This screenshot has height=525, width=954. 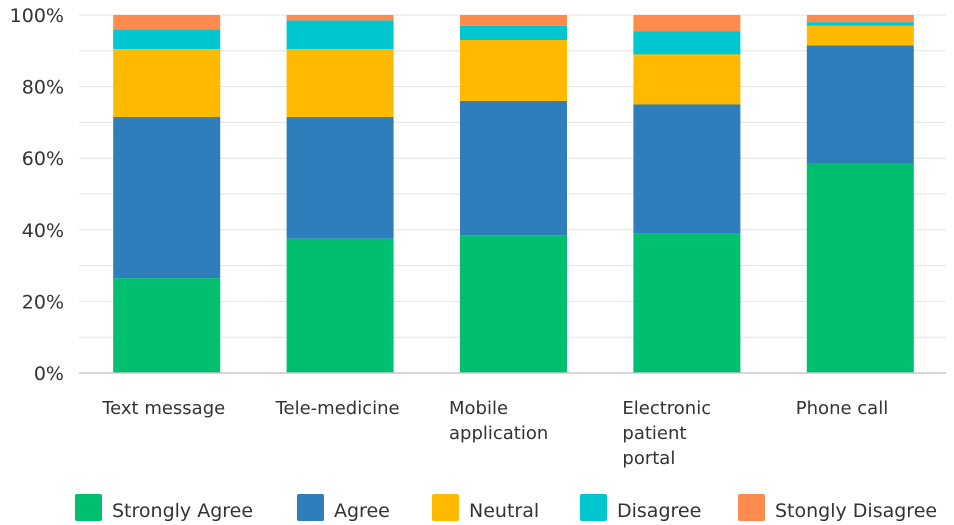 I want to click on y-tick-label: 40%, so click(x=43, y=231).